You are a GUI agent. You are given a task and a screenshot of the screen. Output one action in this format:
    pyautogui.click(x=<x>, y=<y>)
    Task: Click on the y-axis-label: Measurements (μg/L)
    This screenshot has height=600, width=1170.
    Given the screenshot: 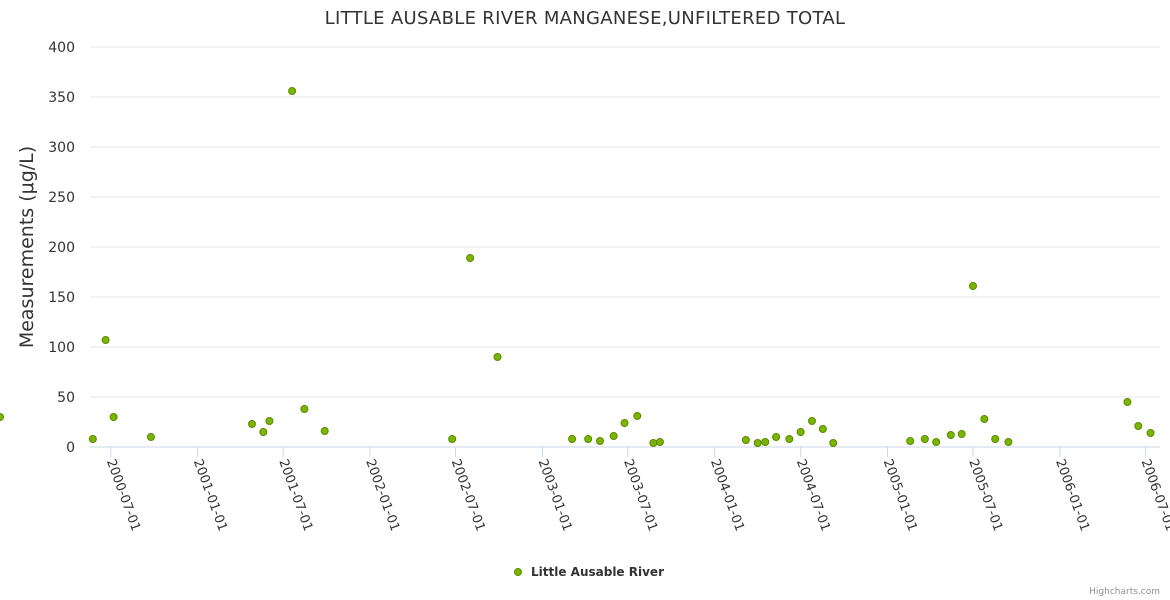 What is the action you would take?
    pyautogui.click(x=27, y=247)
    